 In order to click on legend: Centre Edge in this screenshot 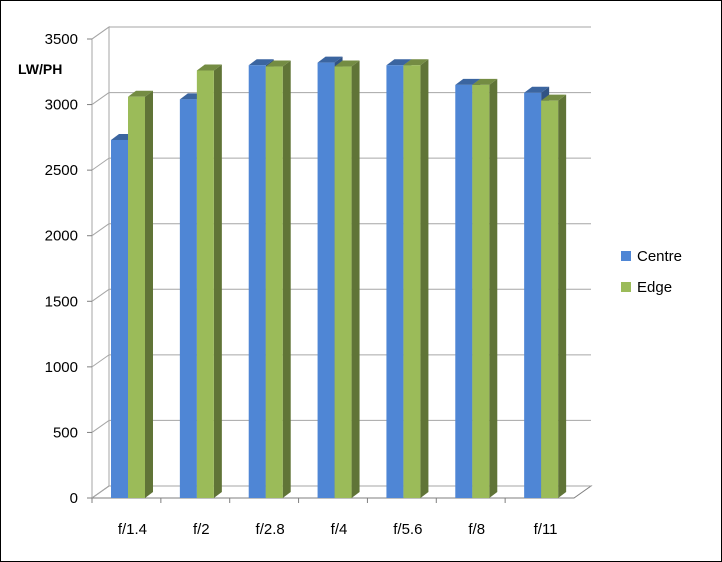, I will do `click(651, 272)`.